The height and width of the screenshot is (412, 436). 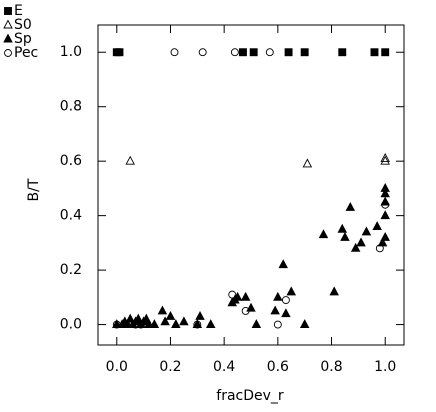 I want to click on y-tick-label: 0.4, so click(x=71, y=216).